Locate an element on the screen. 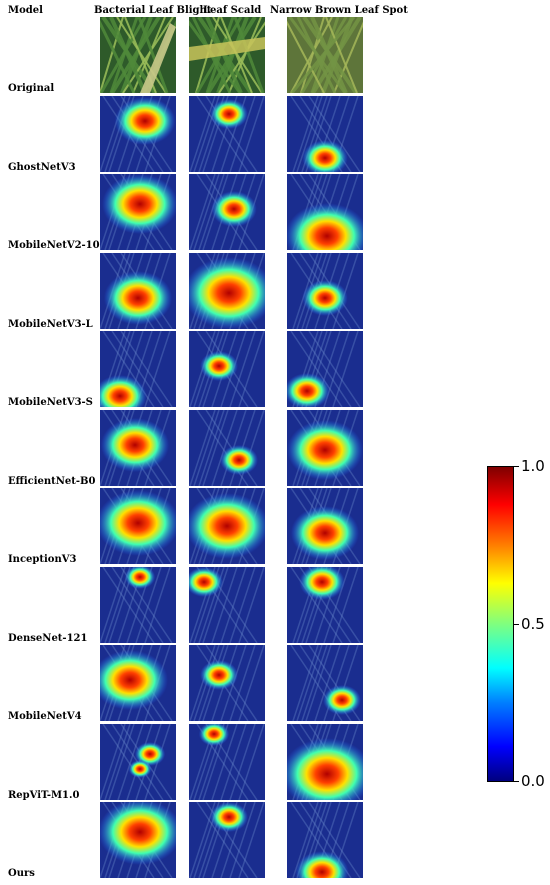  colorbar is located at coordinates (500, 624).